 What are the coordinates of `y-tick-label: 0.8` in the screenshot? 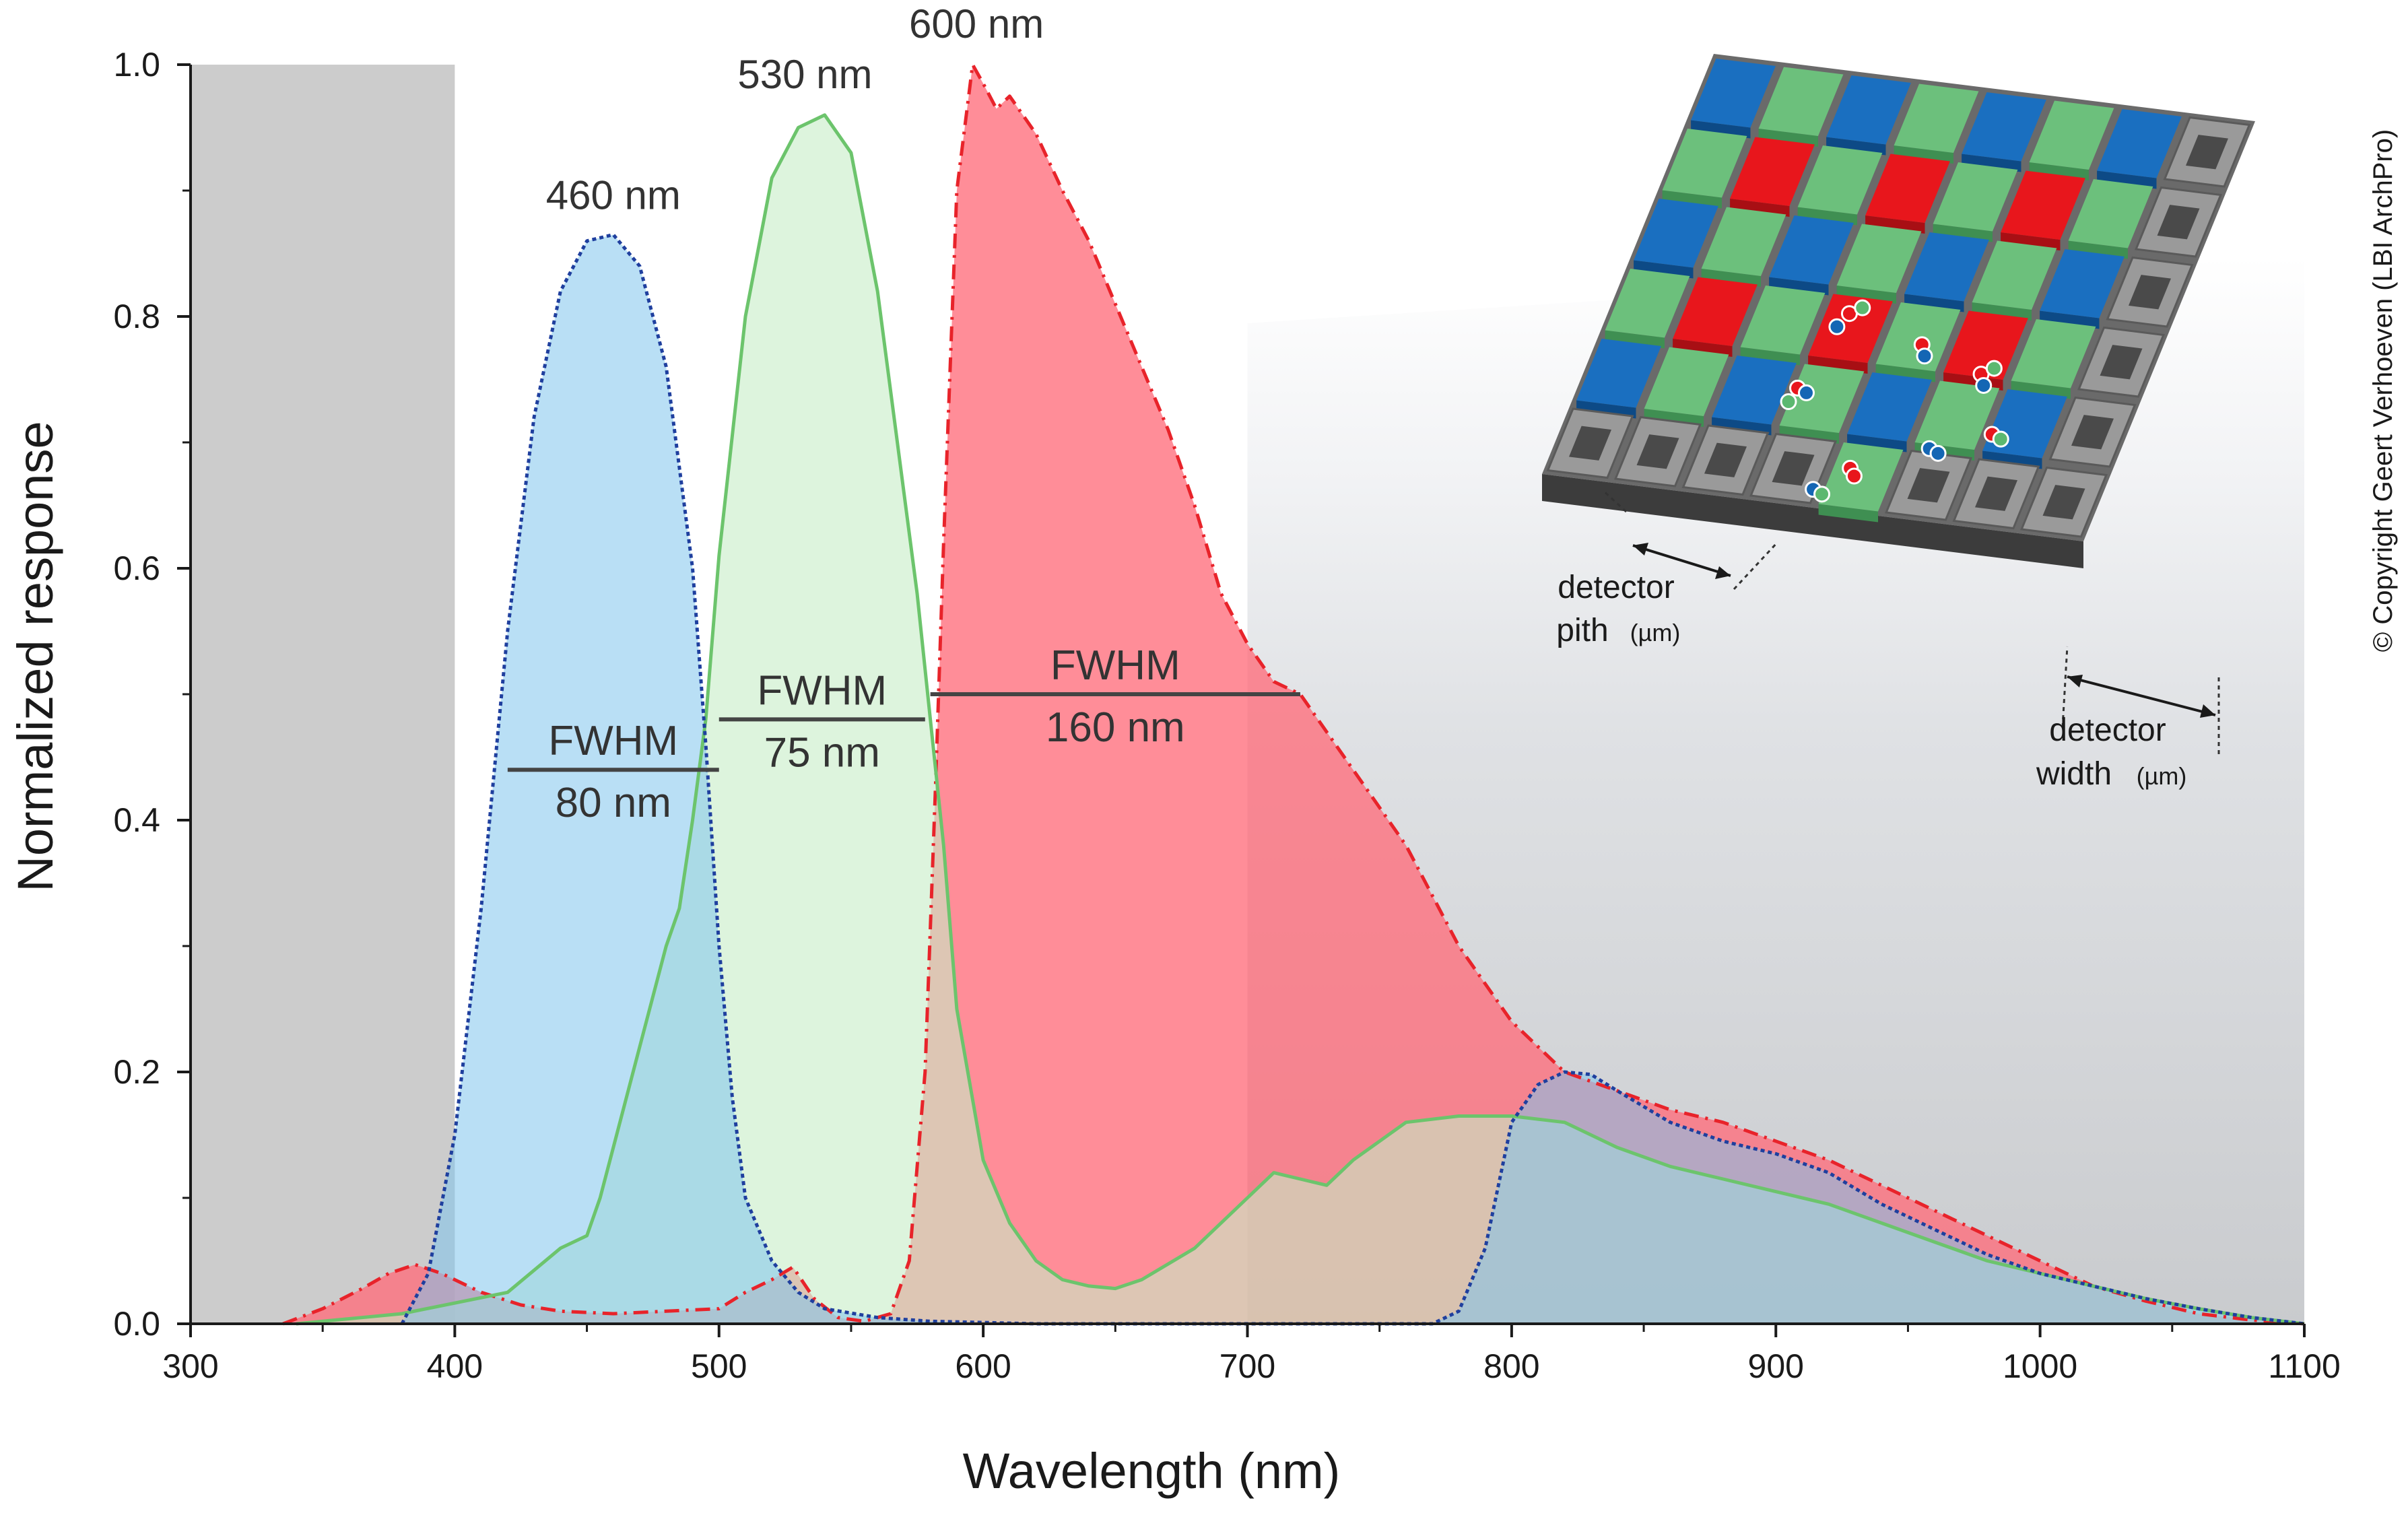 It's located at (136, 317).